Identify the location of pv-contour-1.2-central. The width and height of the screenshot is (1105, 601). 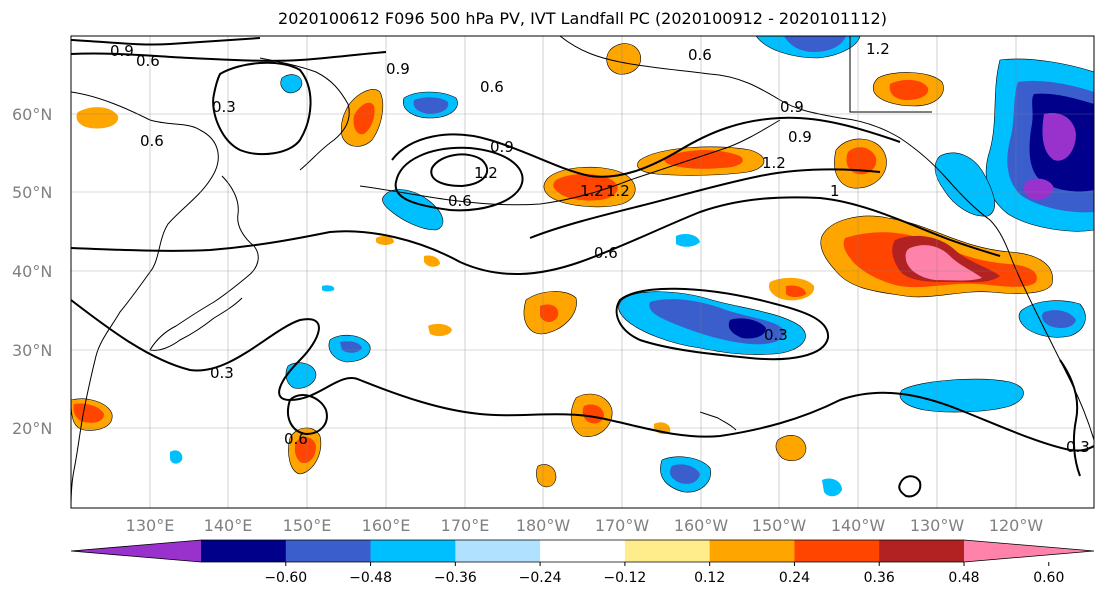
(705, 203).